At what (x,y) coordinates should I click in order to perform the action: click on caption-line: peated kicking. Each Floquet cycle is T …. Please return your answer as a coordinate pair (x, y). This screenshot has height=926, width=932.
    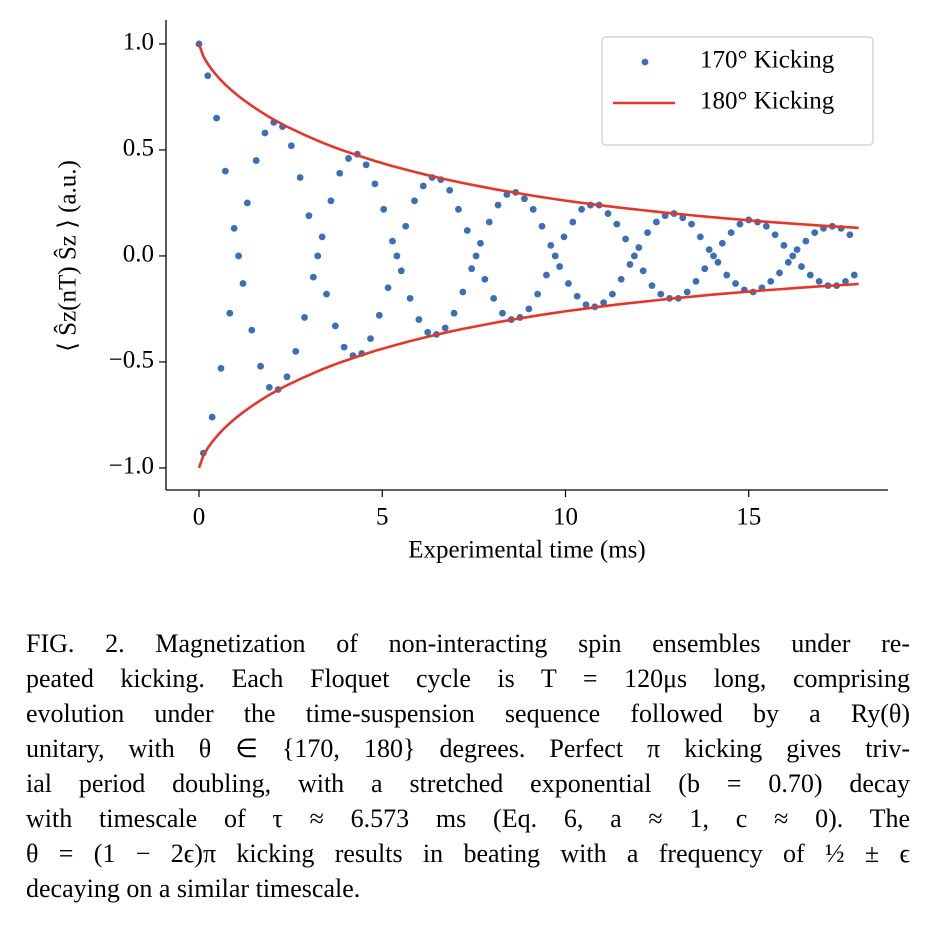
    Looking at the image, I should click on (468, 678).